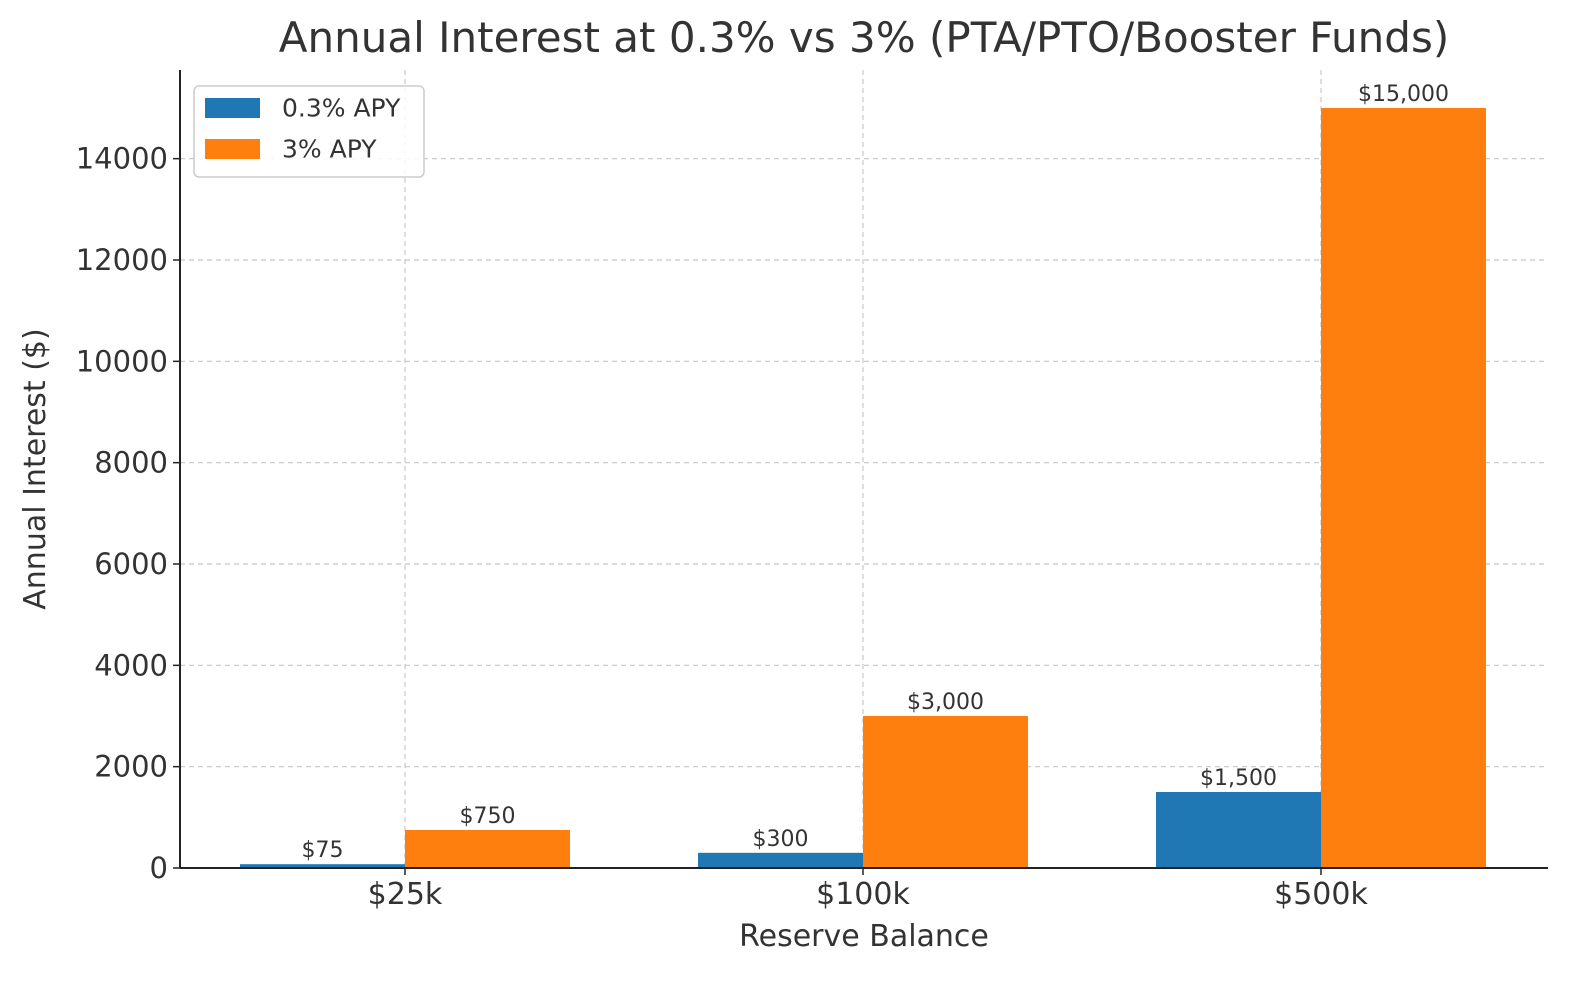 The width and height of the screenshot is (1580, 984). What do you see at coordinates (863, 894) in the screenshot?
I see `x-tick-label: $100k` at bounding box center [863, 894].